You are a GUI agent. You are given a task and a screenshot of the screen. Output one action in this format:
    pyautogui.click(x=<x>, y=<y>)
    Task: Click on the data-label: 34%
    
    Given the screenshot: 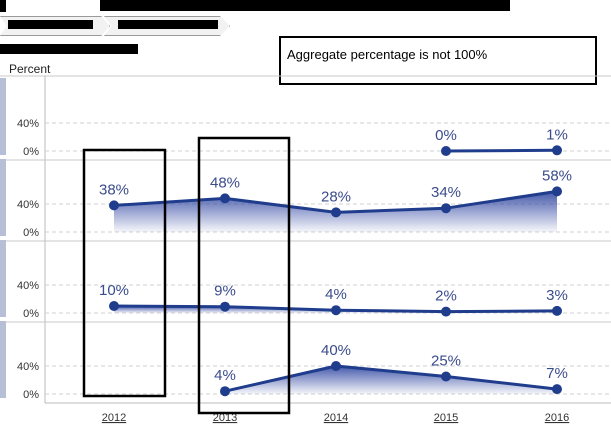 What is the action you would take?
    pyautogui.click(x=446, y=192)
    